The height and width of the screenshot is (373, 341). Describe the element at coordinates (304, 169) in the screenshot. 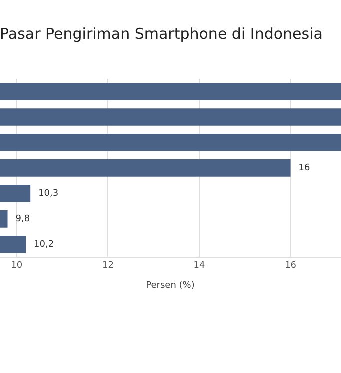

I see `data-label: 16` at that location.